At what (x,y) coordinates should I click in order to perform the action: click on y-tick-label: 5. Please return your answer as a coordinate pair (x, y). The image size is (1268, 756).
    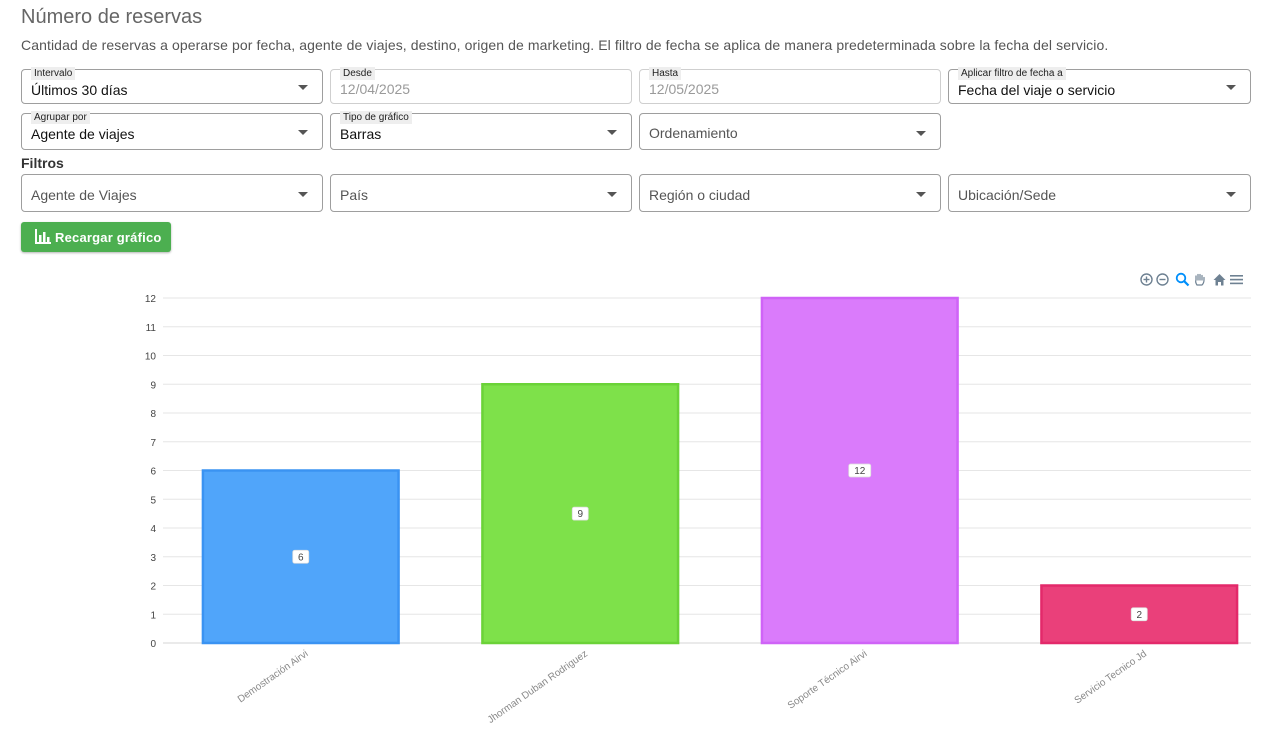
    Looking at the image, I should click on (153, 500).